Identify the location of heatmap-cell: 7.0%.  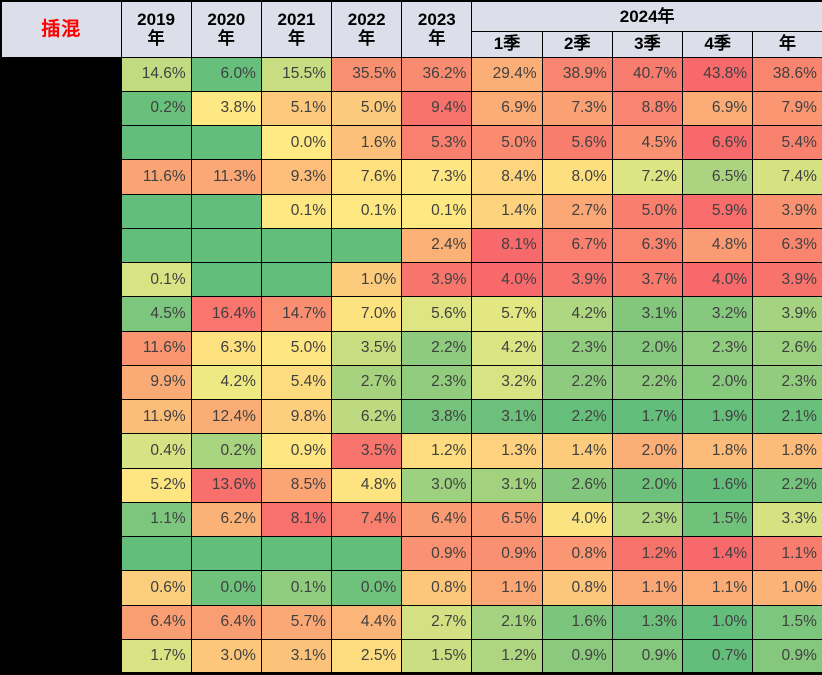
(367, 314).